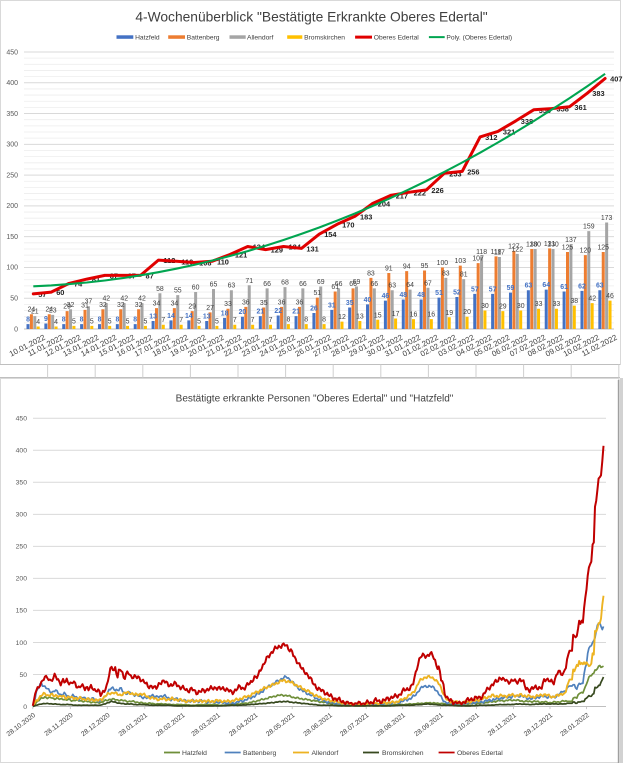  What do you see at coordinates (332, 305) in the screenshot?
I see `svg-text: 31` at bounding box center [332, 305].